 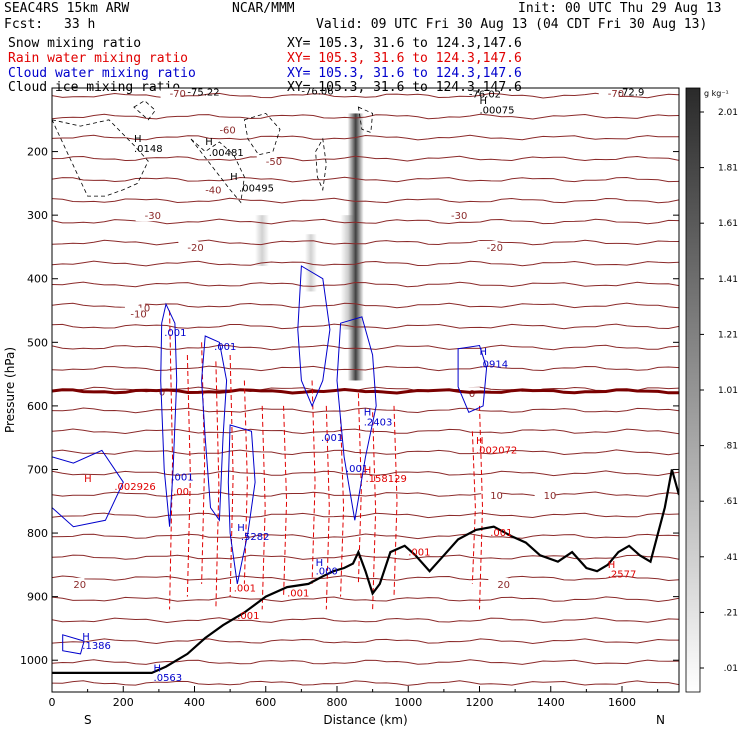 I want to click on y-tick-label: 1000, so click(x=34, y=660).